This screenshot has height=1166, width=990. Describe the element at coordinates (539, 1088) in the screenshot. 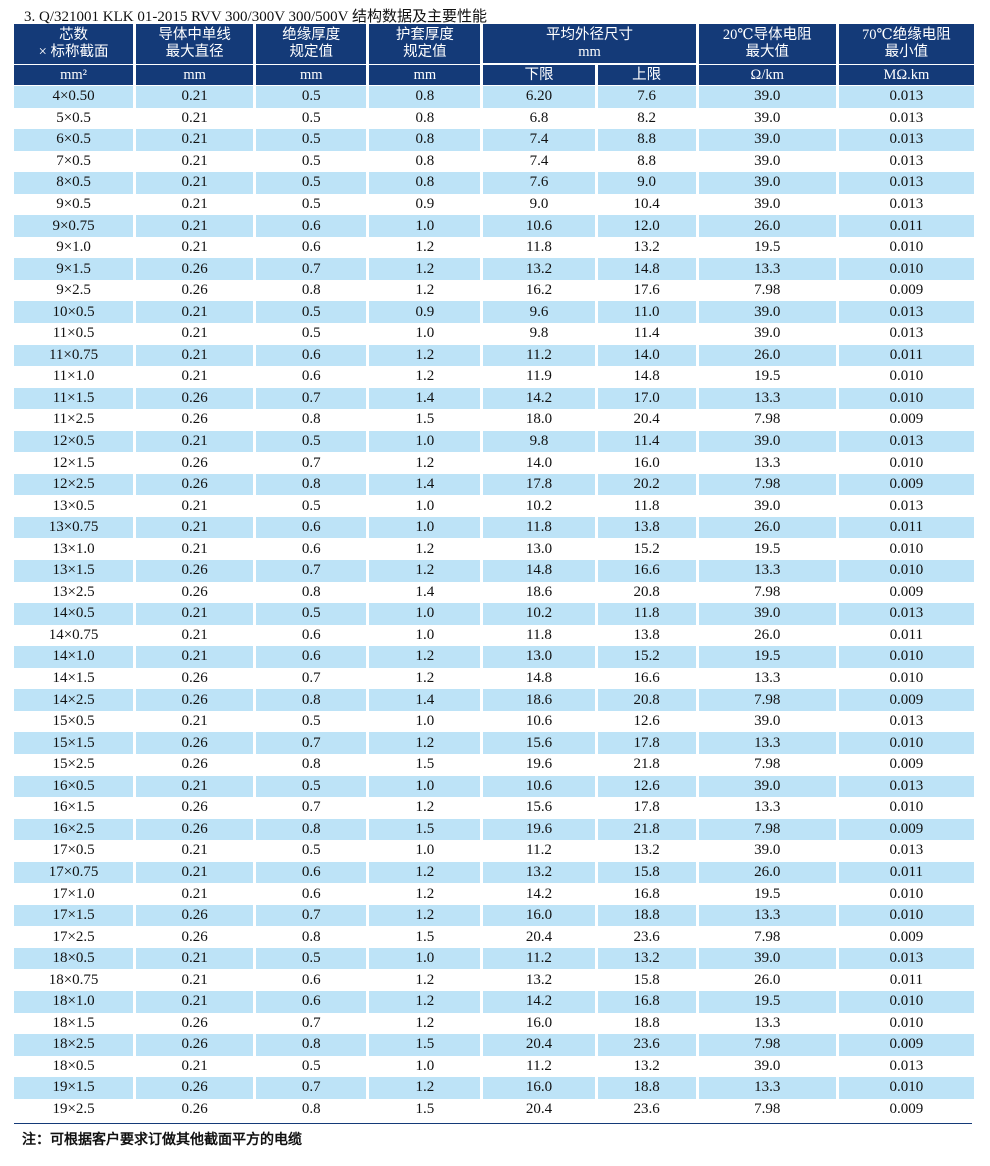

I see `table-cell: 16.0` at that location.